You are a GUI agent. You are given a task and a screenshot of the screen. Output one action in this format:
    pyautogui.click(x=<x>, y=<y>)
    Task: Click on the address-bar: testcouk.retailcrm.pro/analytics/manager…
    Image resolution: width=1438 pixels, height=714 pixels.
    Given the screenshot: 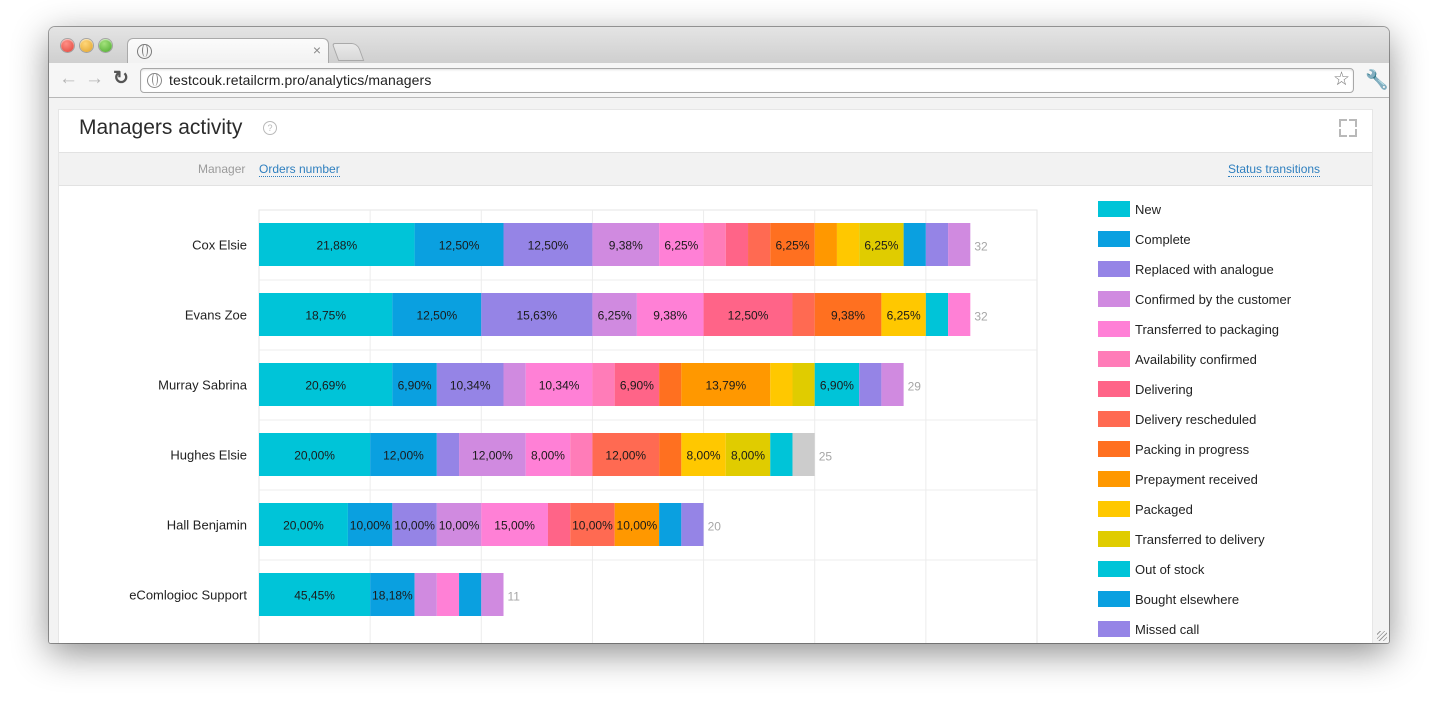 What is the action you would take?
    pyautogui.click(x=747, y=80)
    